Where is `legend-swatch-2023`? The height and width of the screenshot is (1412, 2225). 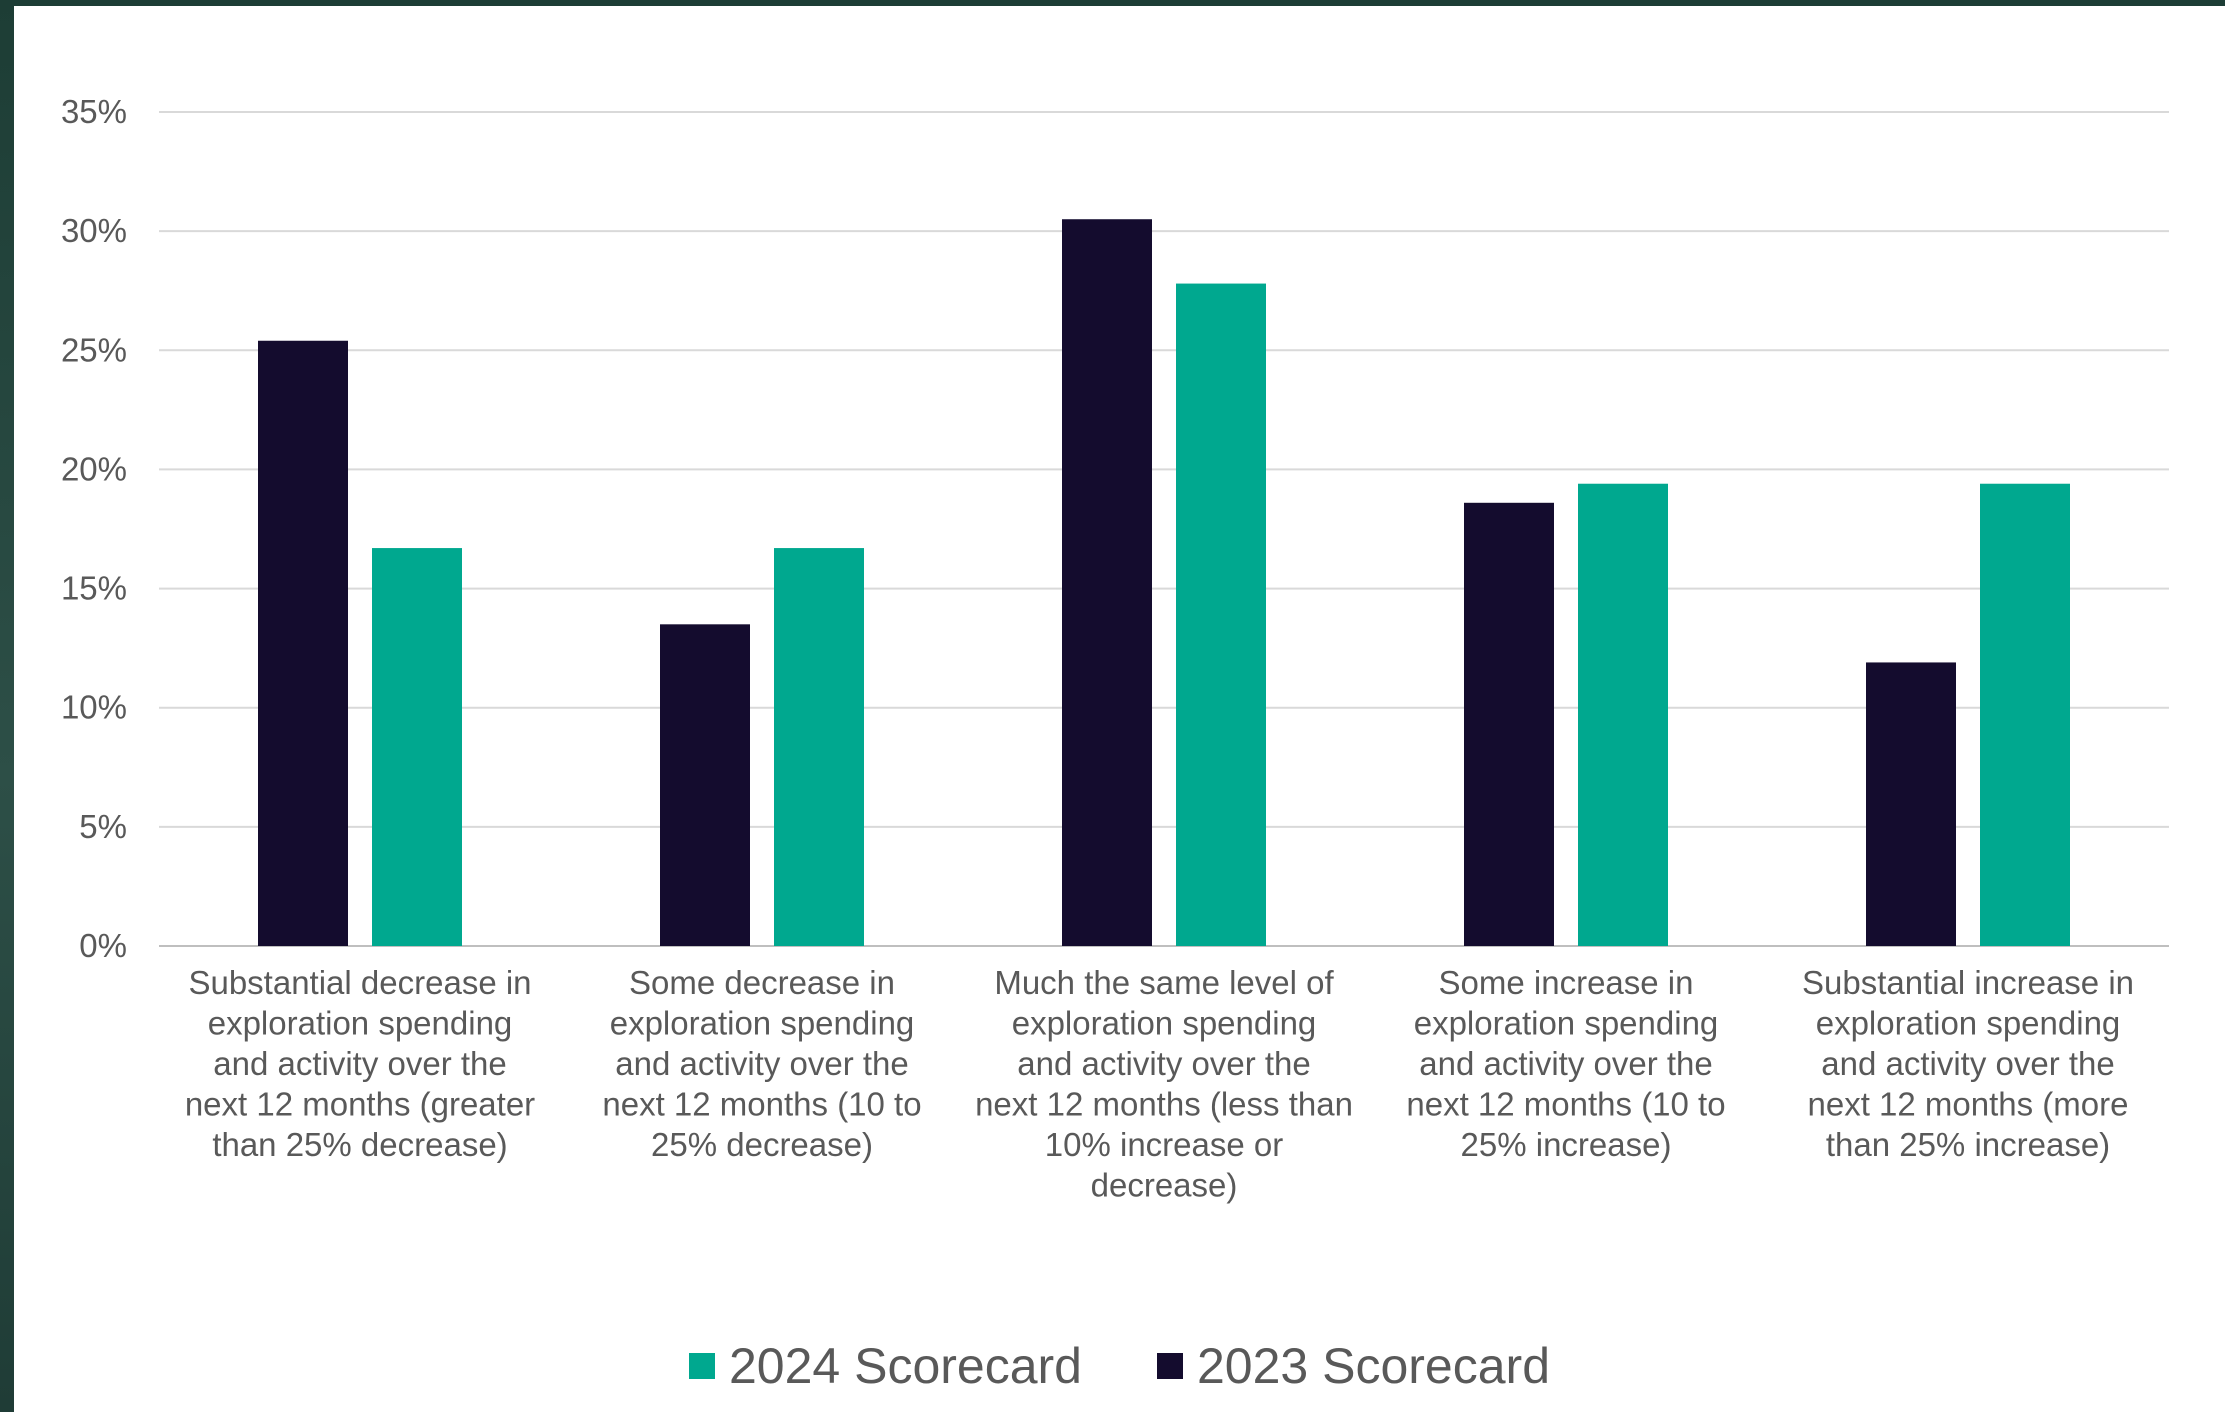 legend-swatch-2023 is located at coordinates (1170, 1366).